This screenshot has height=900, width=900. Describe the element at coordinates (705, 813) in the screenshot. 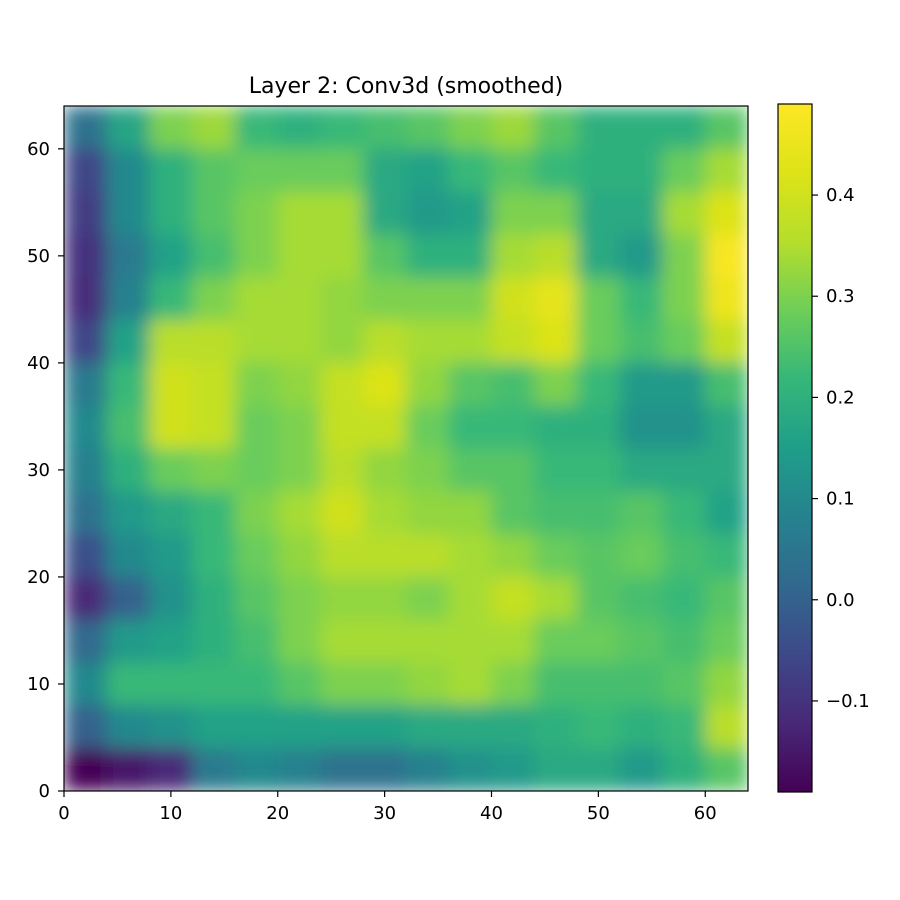

I see `x-tick-label: 60` at that location.